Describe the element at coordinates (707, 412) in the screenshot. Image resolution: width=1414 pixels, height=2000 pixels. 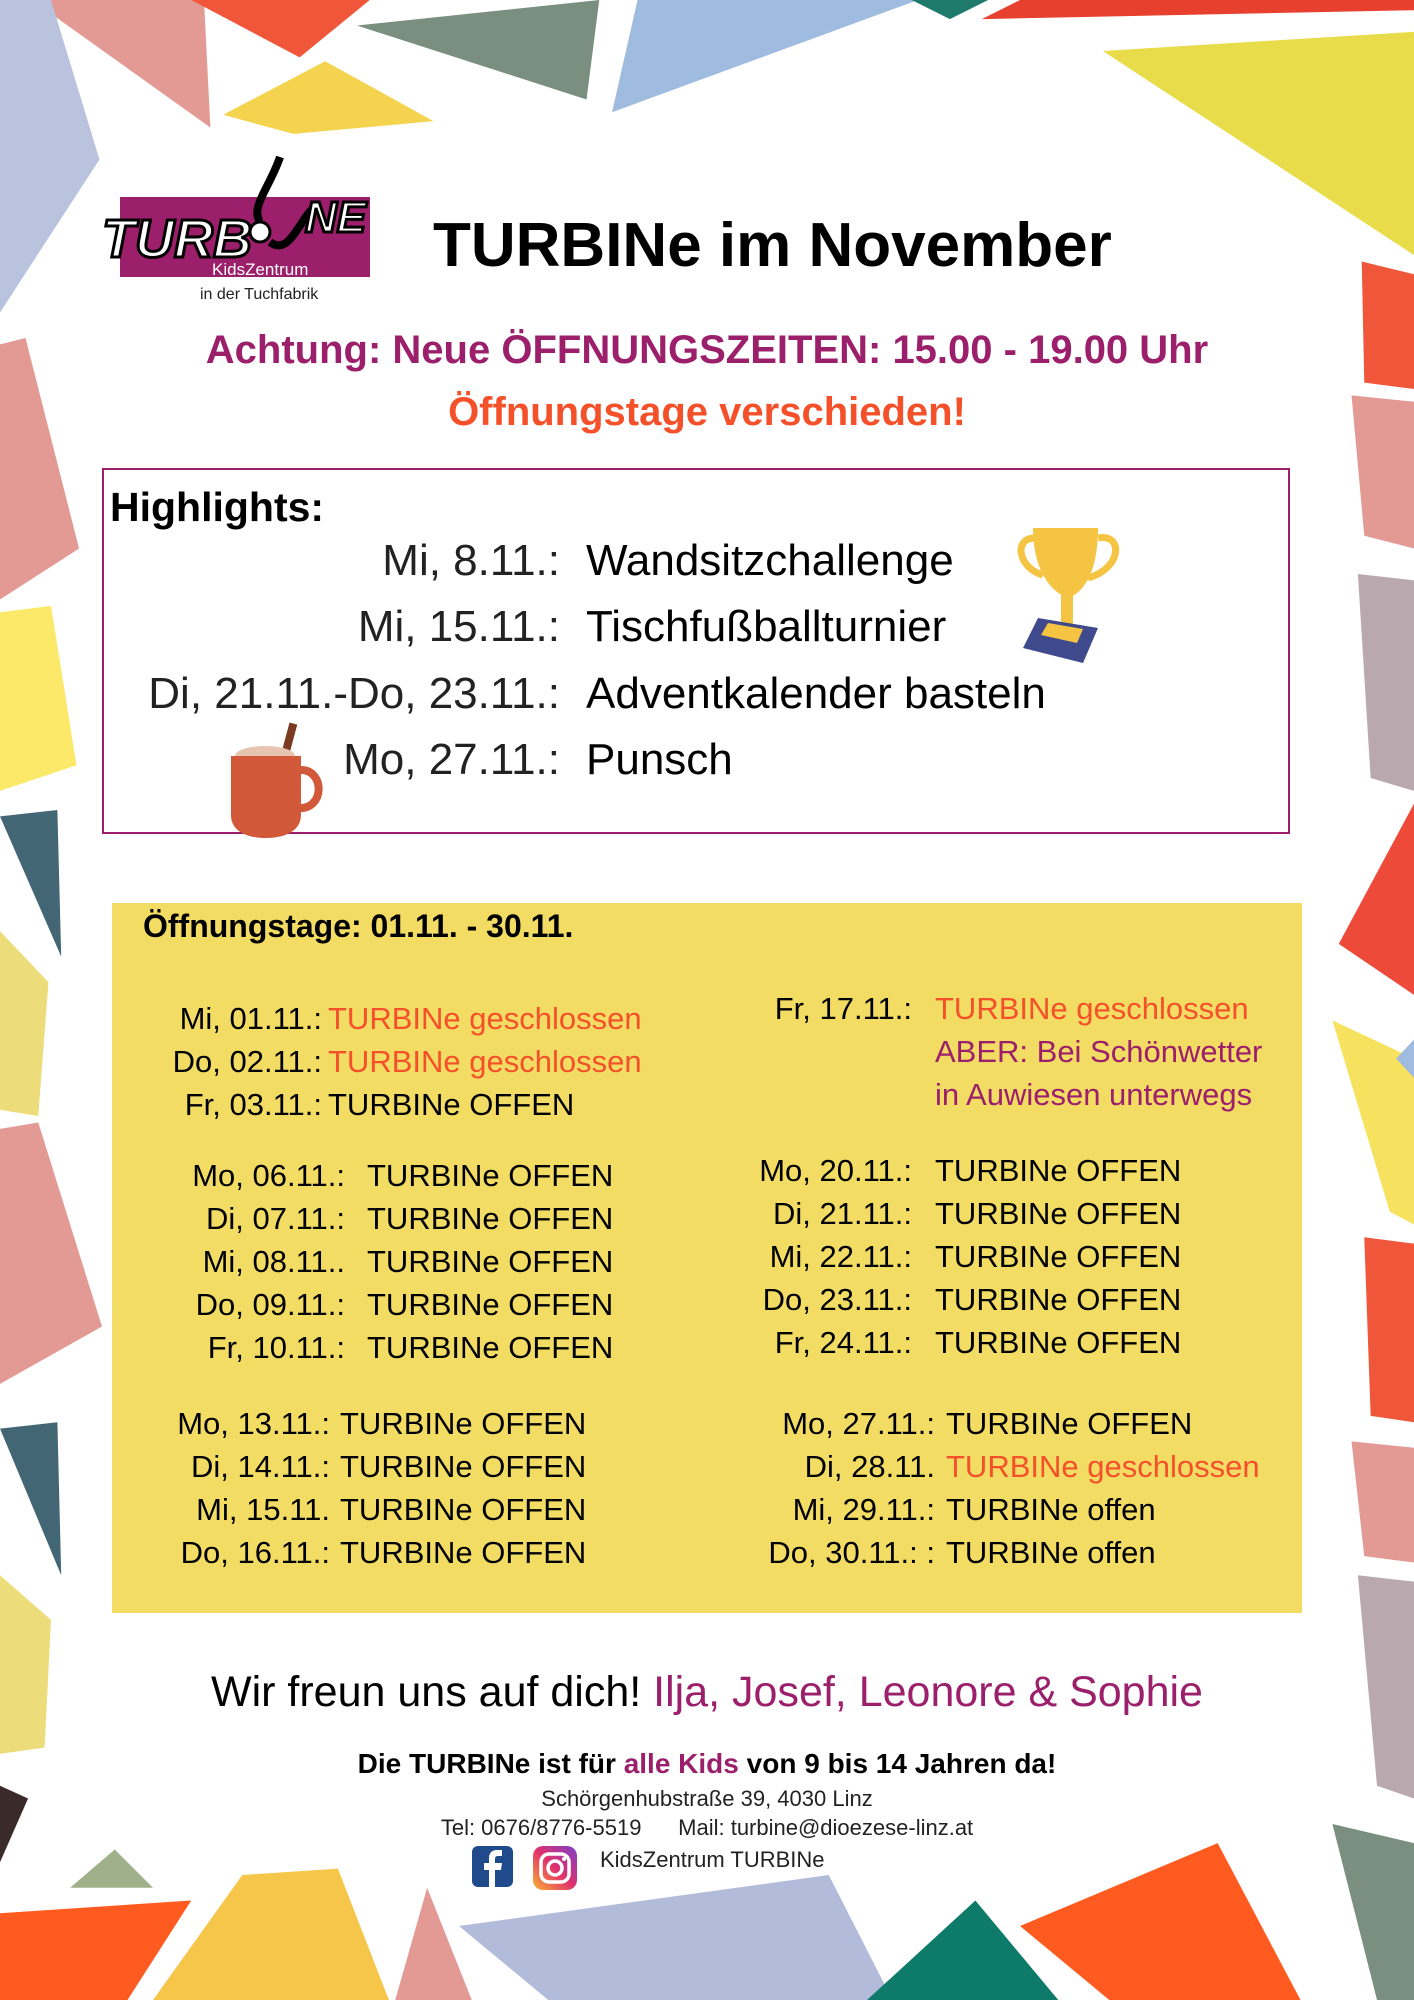
I see `opening-days-notice: Öffnungstage verschieden!` at that location.